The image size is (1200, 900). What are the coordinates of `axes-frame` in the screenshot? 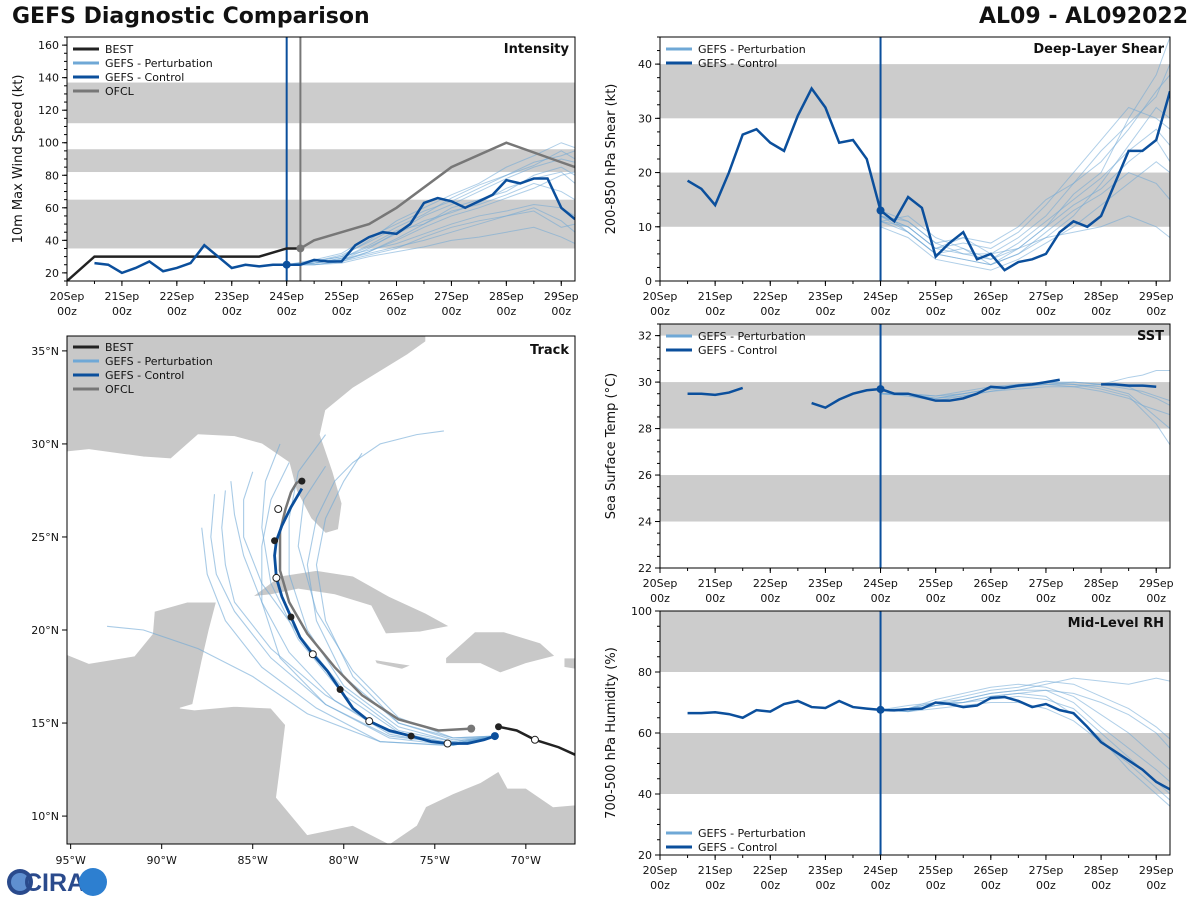 It's located at (915, 446).